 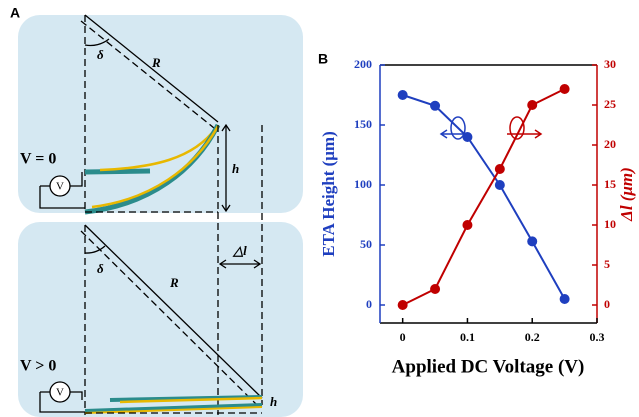 I want to click on x-tick-label: 0.2, so click(x=532, y=337).